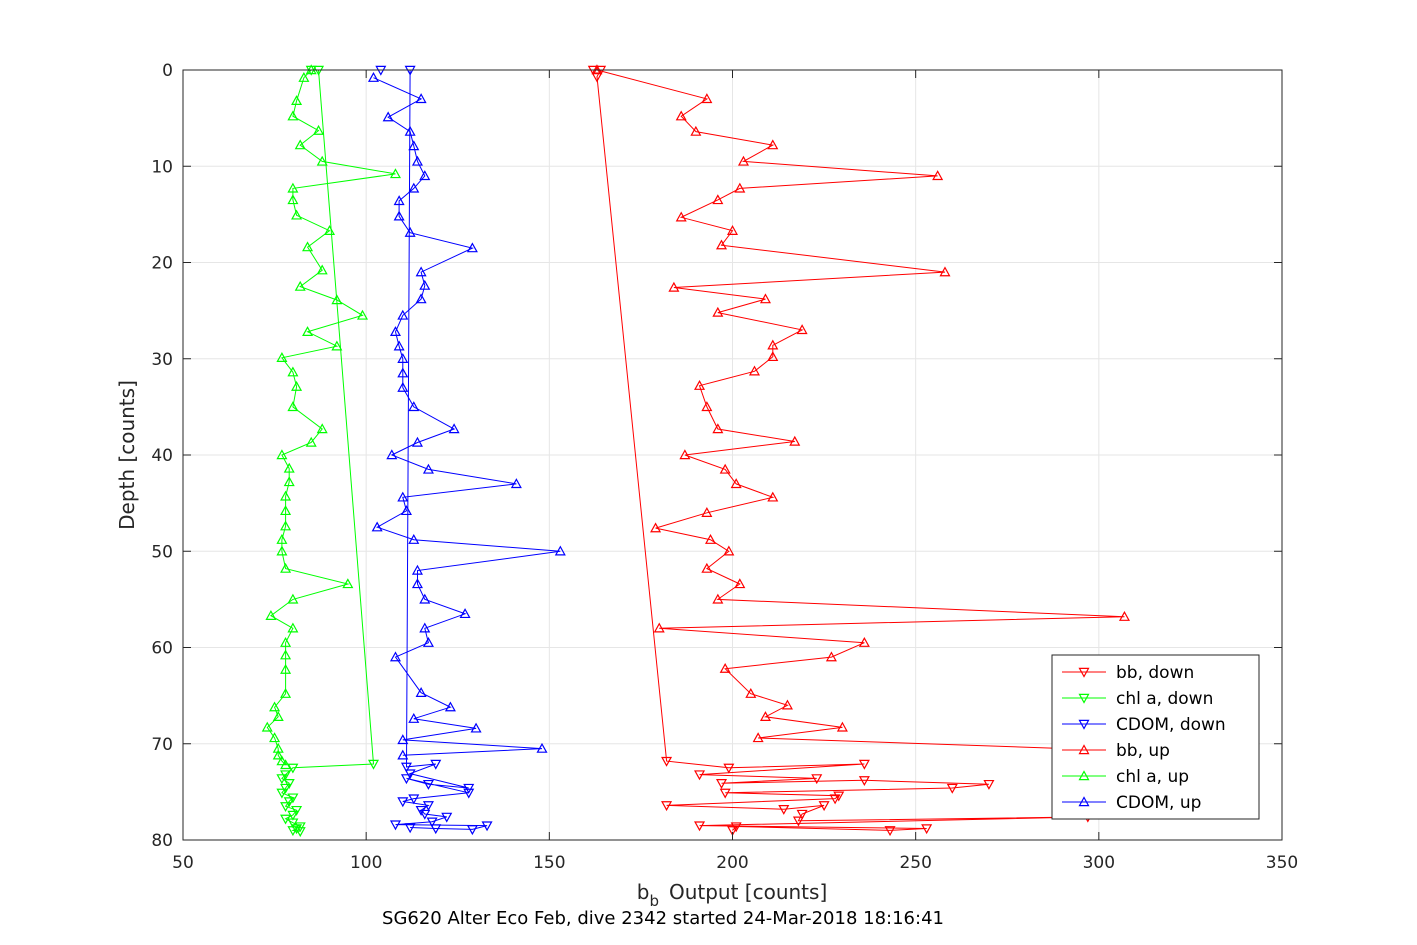  What do you see at coordinates (549, 863) in the screenshot?
I see `x-tick-label: 150` at bounding box center [549, 863].